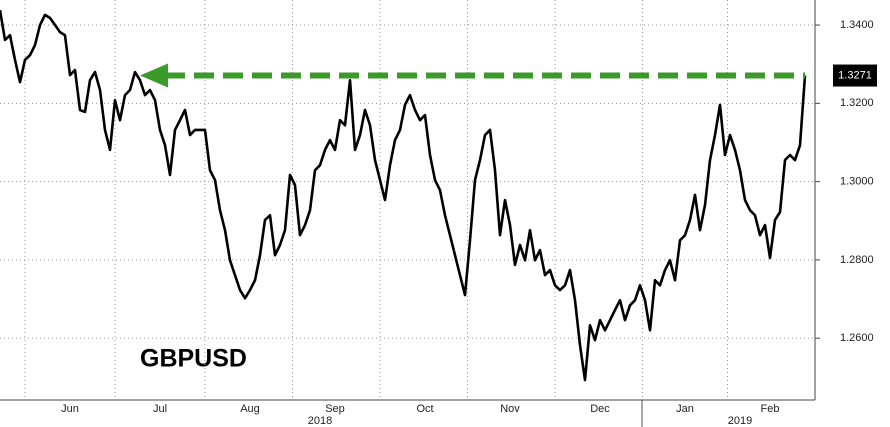  What do you see at coordinates (510, 409) in the screenshot?
I see `x-tick-label: Nov` at bounding box center [510, 409].